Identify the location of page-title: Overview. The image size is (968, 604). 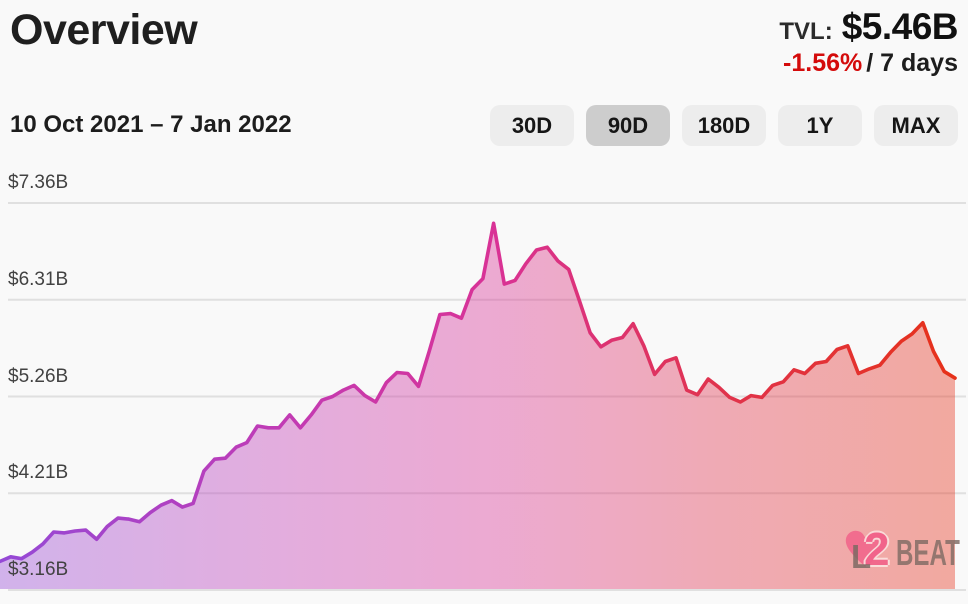
(104, 30).